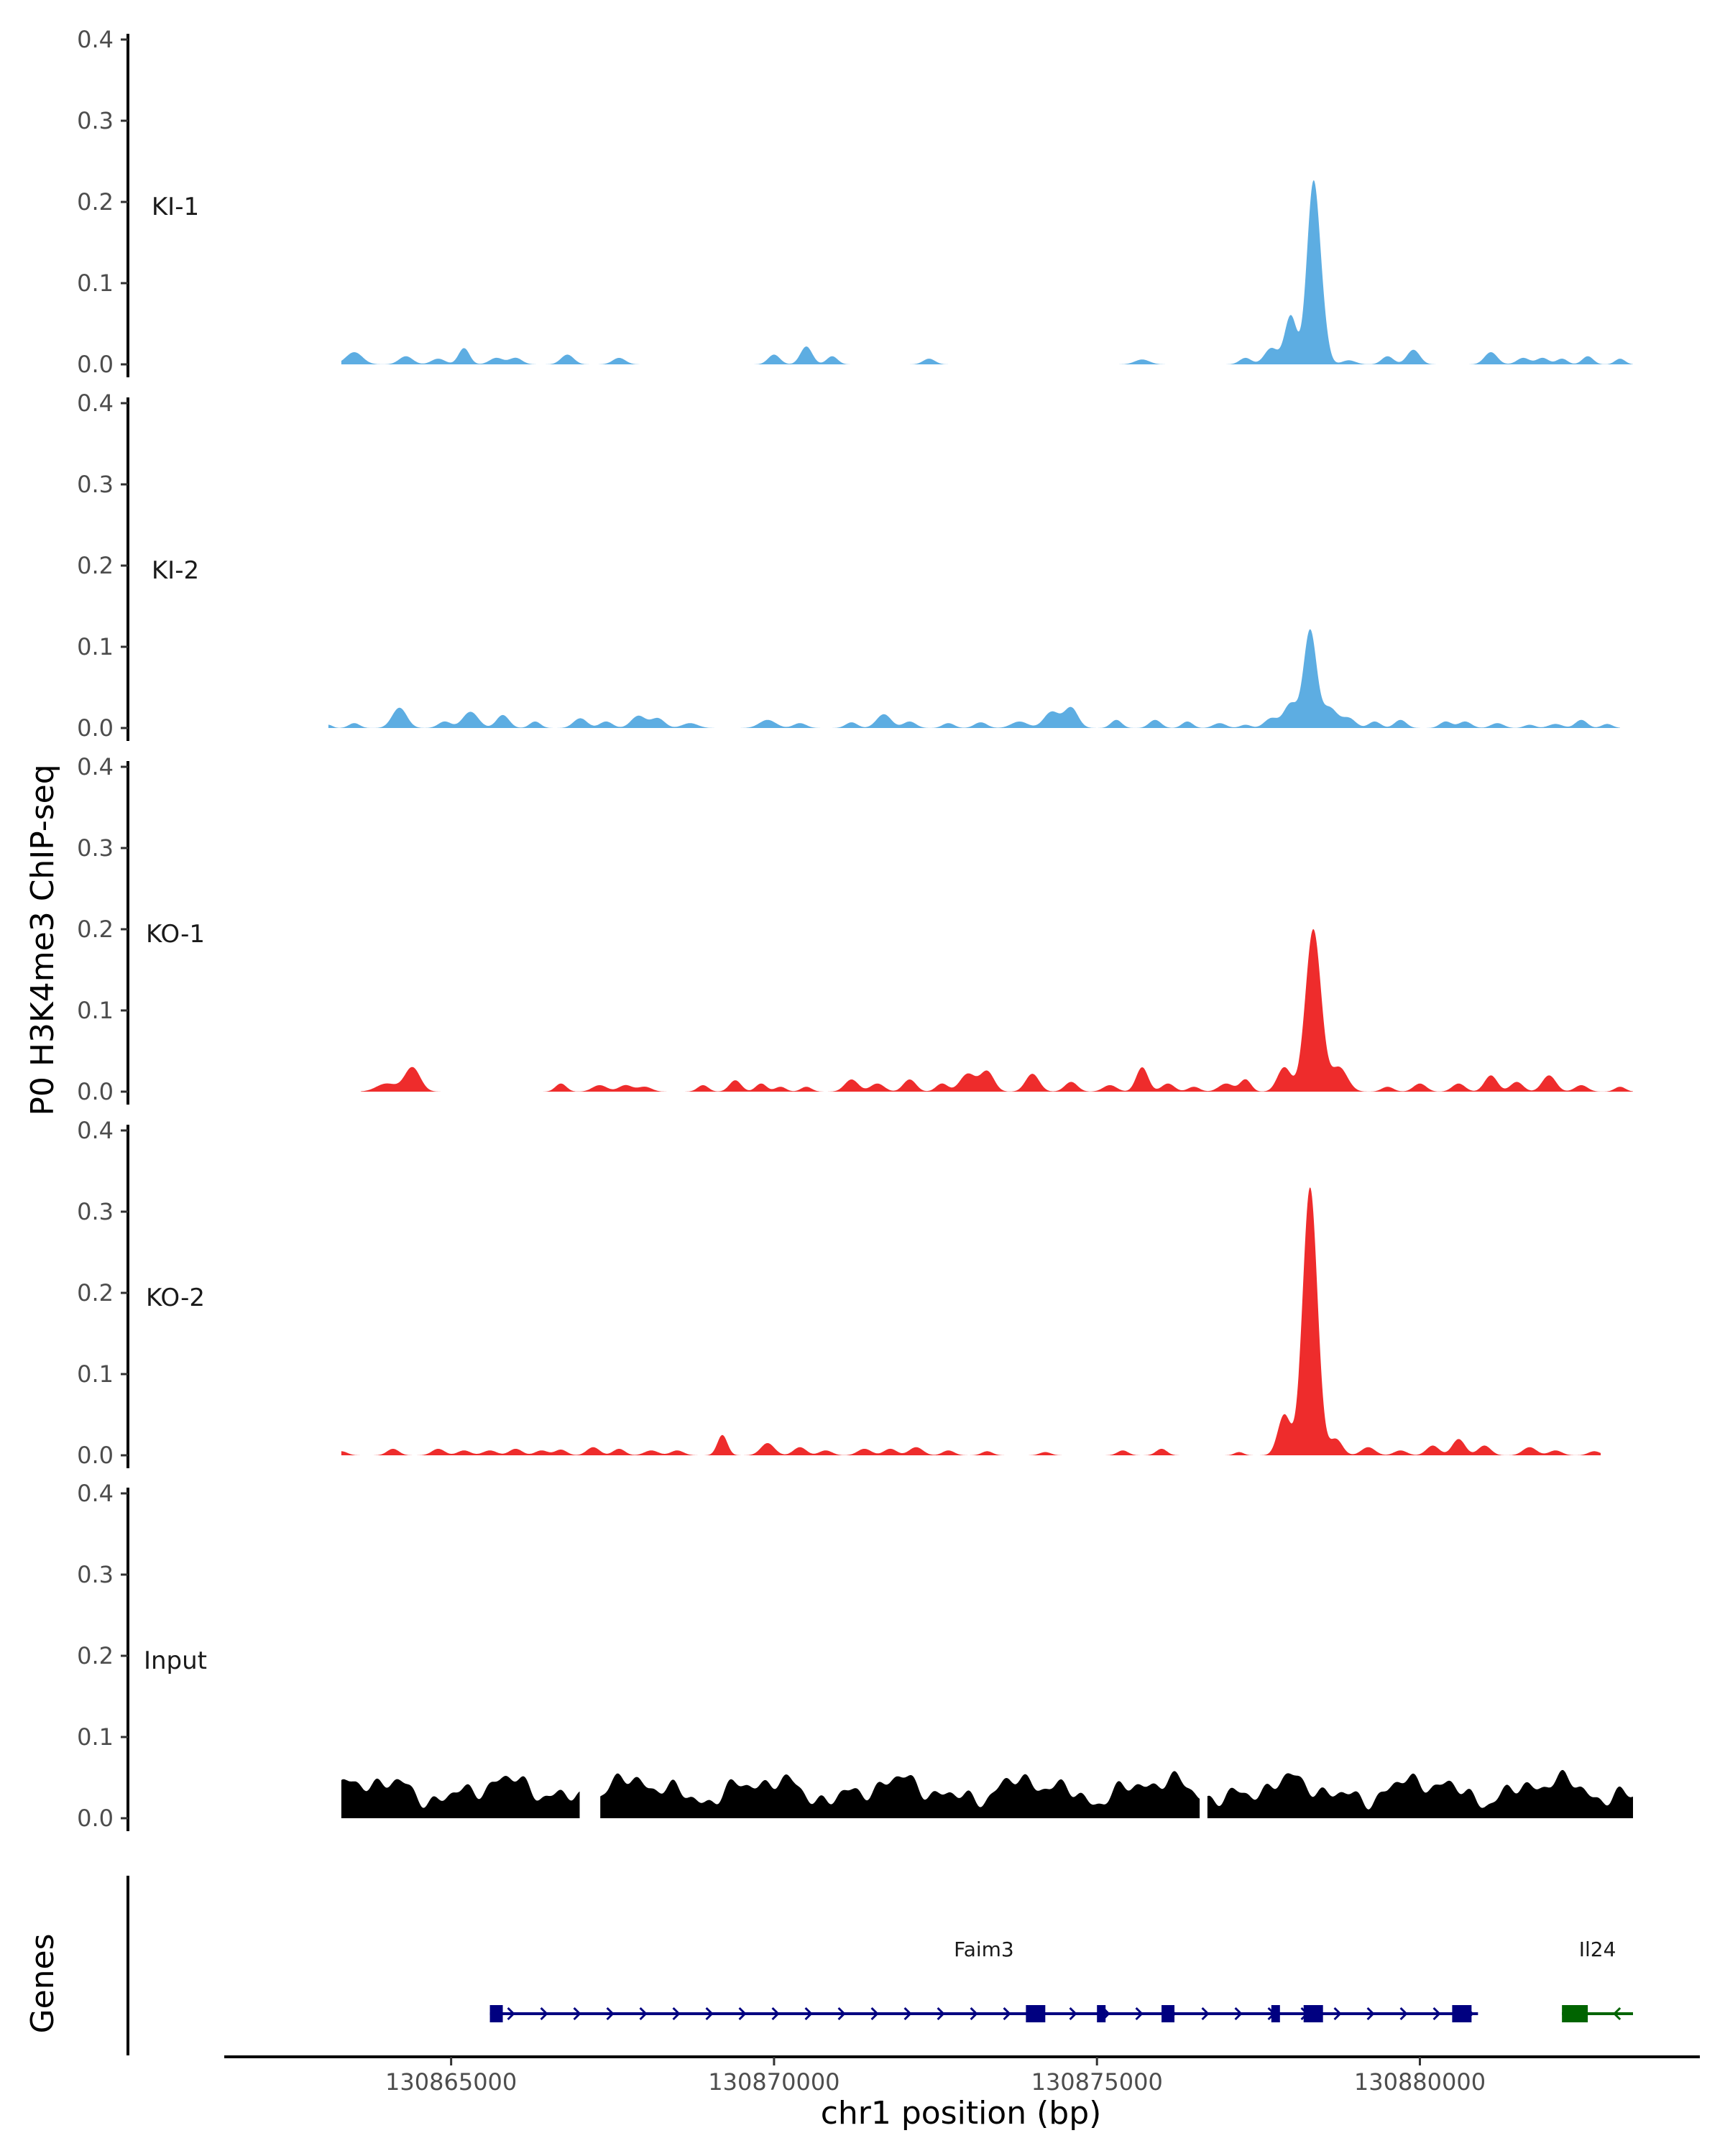 The height and width of the screenshot is (2156, 1725). I want to click on gene-track: Faim3 Il24, so click(879, 1965).